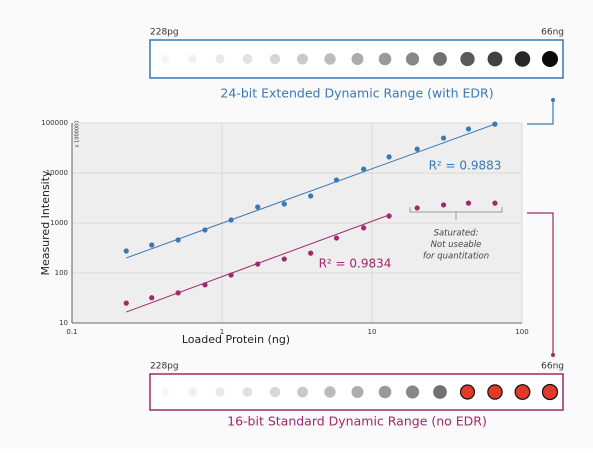 This screenshot has width=593, height=453. Describe the element at coordinates (465, 166) in the screenshot. I see `r2-label: R² = 0.9883` at that location.